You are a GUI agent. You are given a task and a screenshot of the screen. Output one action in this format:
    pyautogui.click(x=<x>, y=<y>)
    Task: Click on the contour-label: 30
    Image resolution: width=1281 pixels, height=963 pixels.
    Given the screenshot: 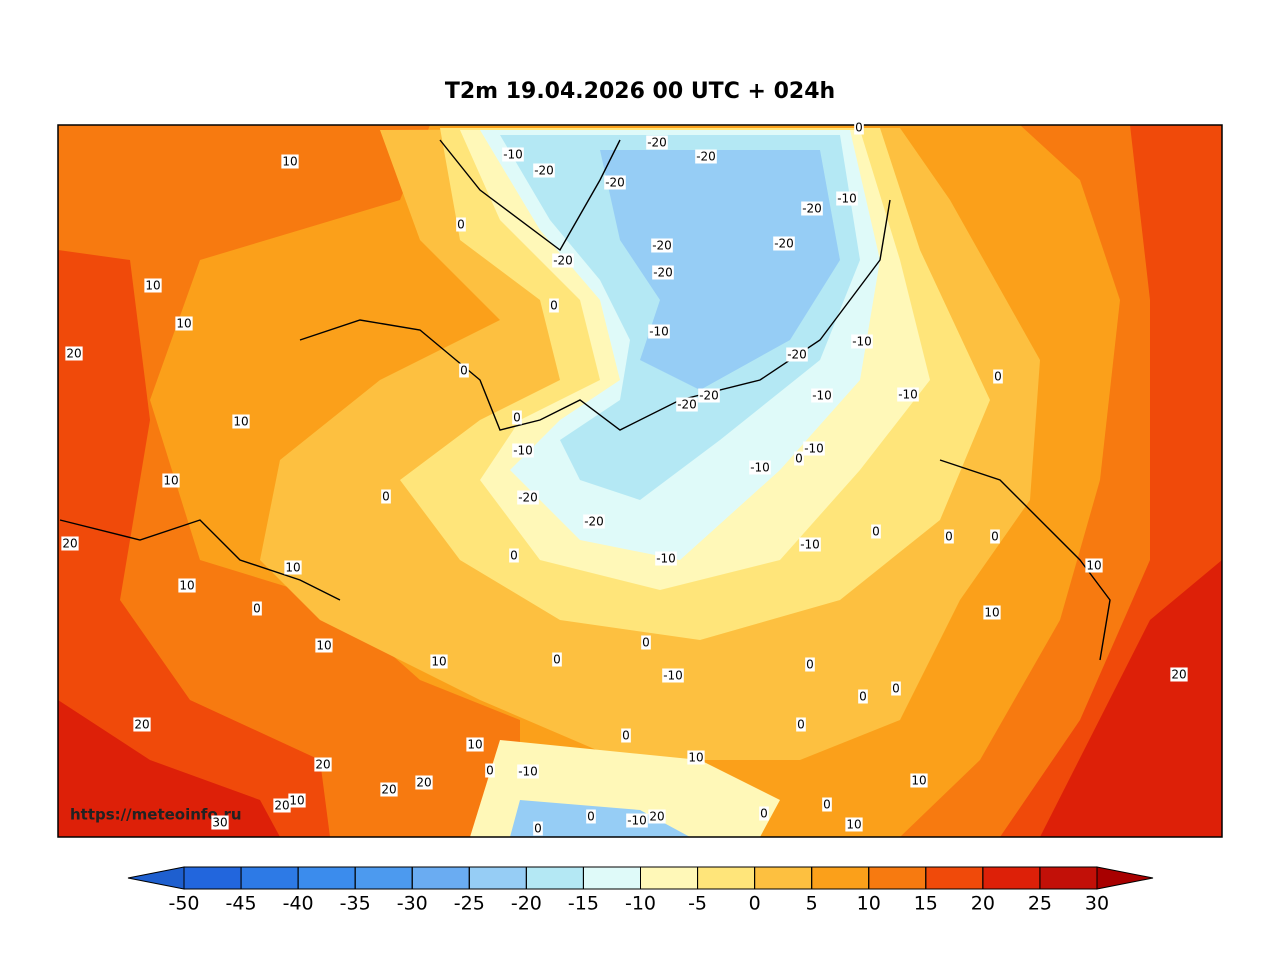 What is the action you would take?
    pyautogui.click(x=219, y=823)
    